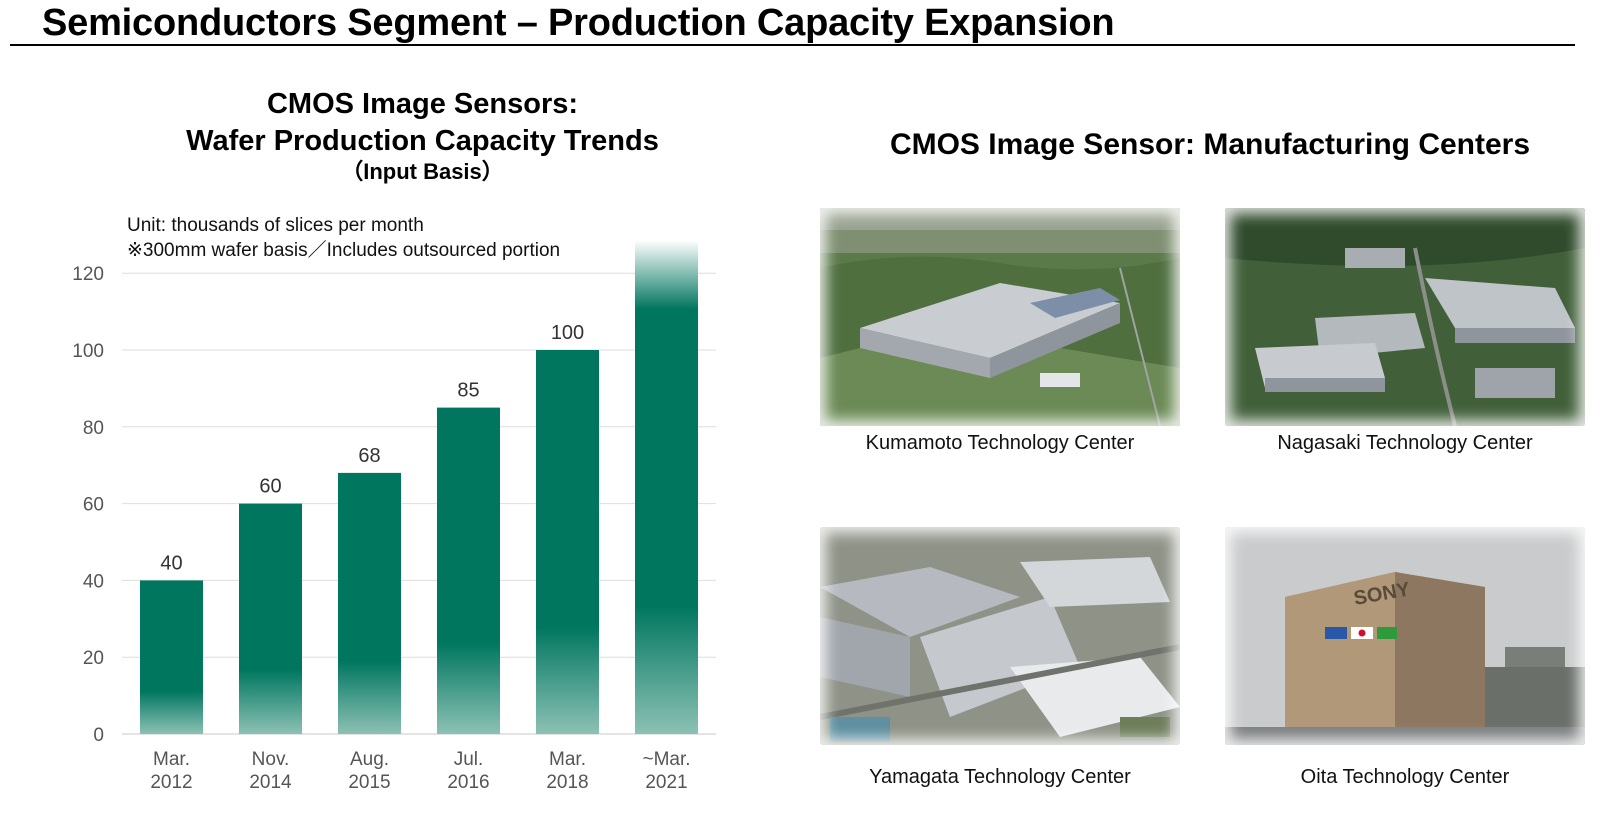  I want to click on title-divider, so click(792, 45).